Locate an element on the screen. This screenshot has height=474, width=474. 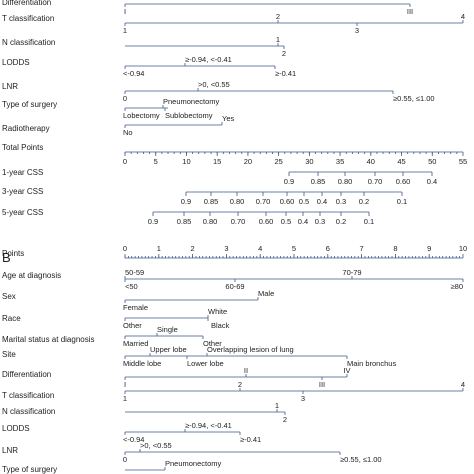
row-label: Radiotherapy is located at coordinates (26, 128).